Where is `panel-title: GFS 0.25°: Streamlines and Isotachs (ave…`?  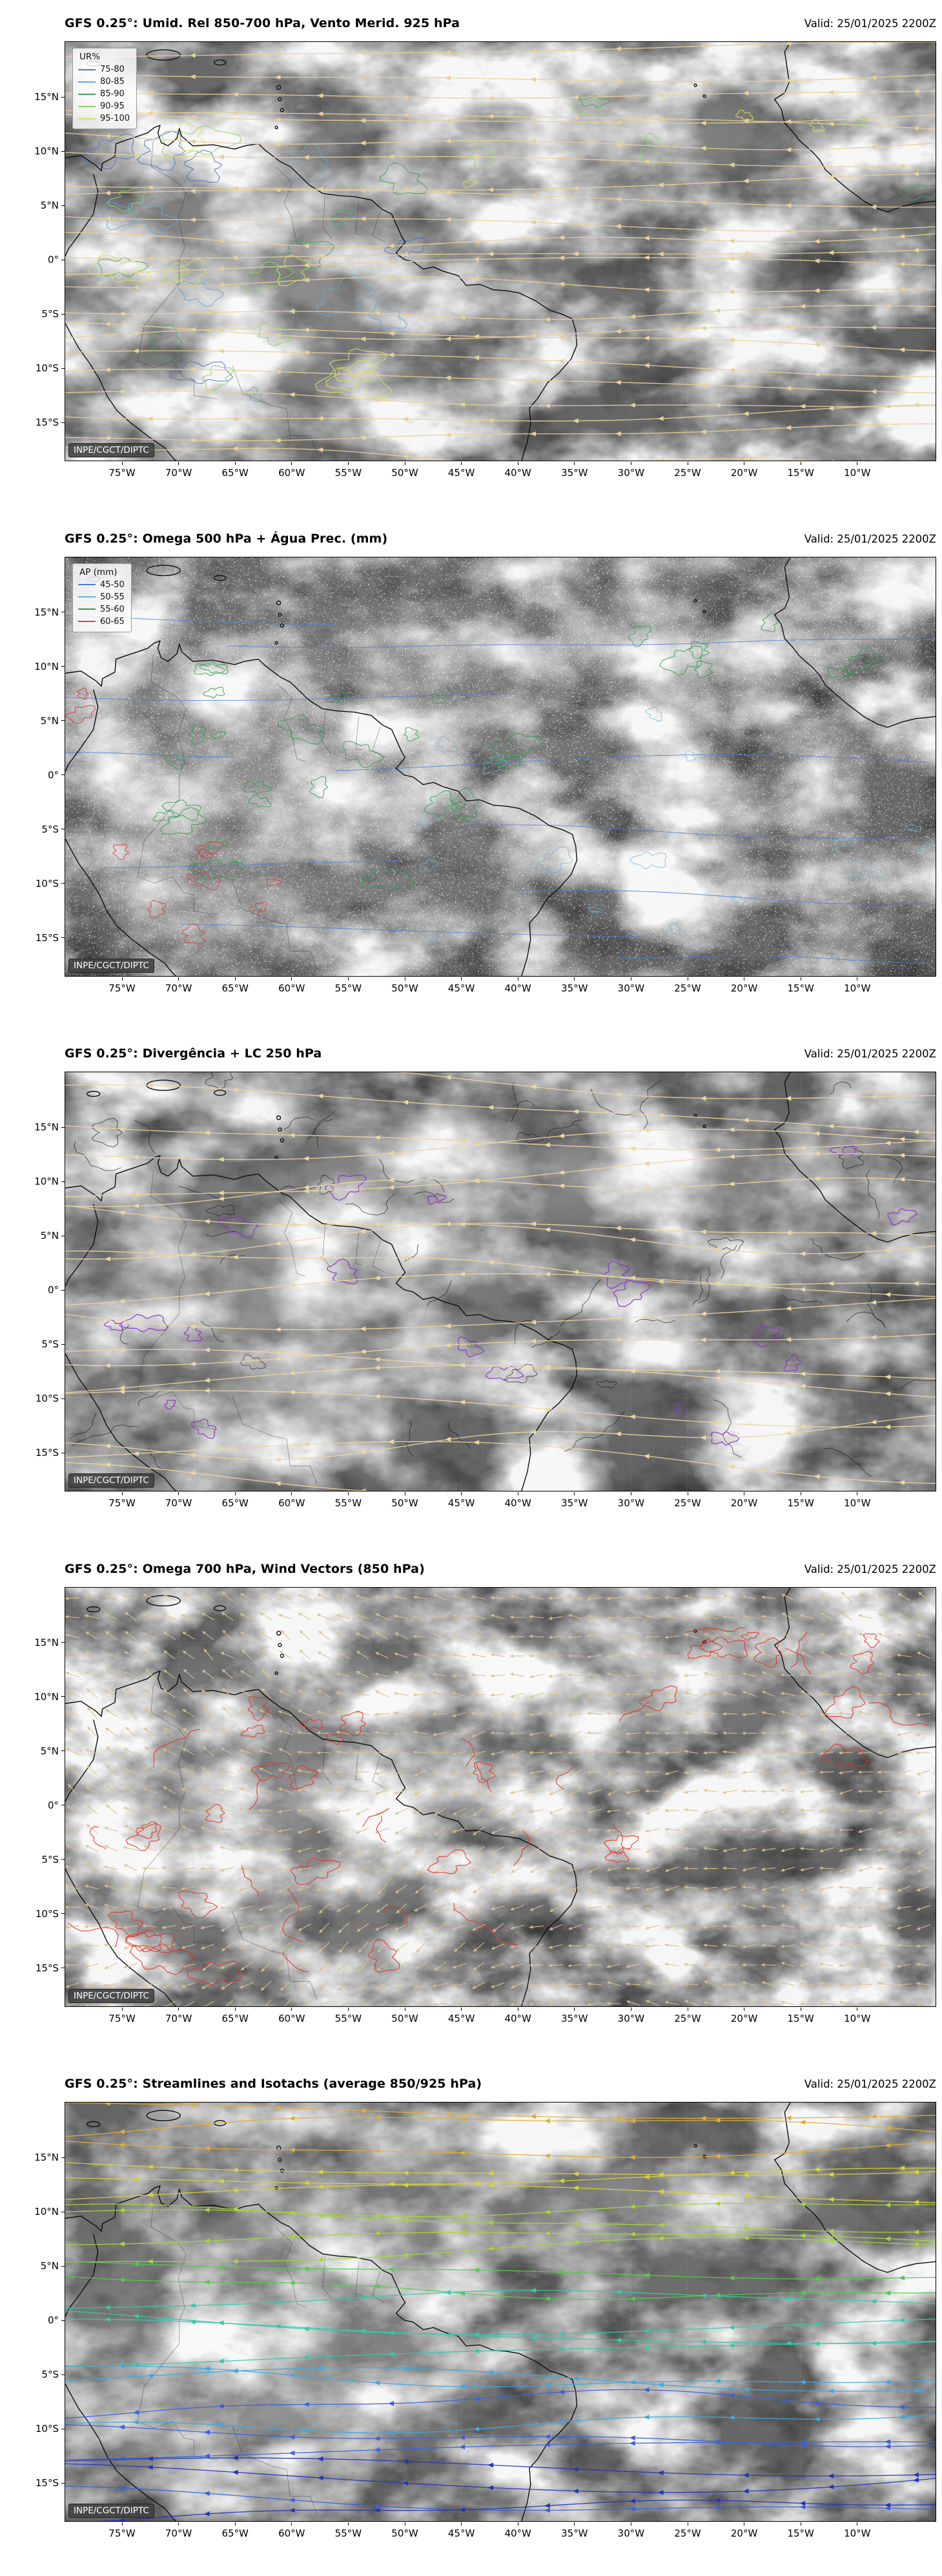 panel-title: GFS 0.25°: Streamlines and Isotachs (ave… is located at coordinates (273, 2084).